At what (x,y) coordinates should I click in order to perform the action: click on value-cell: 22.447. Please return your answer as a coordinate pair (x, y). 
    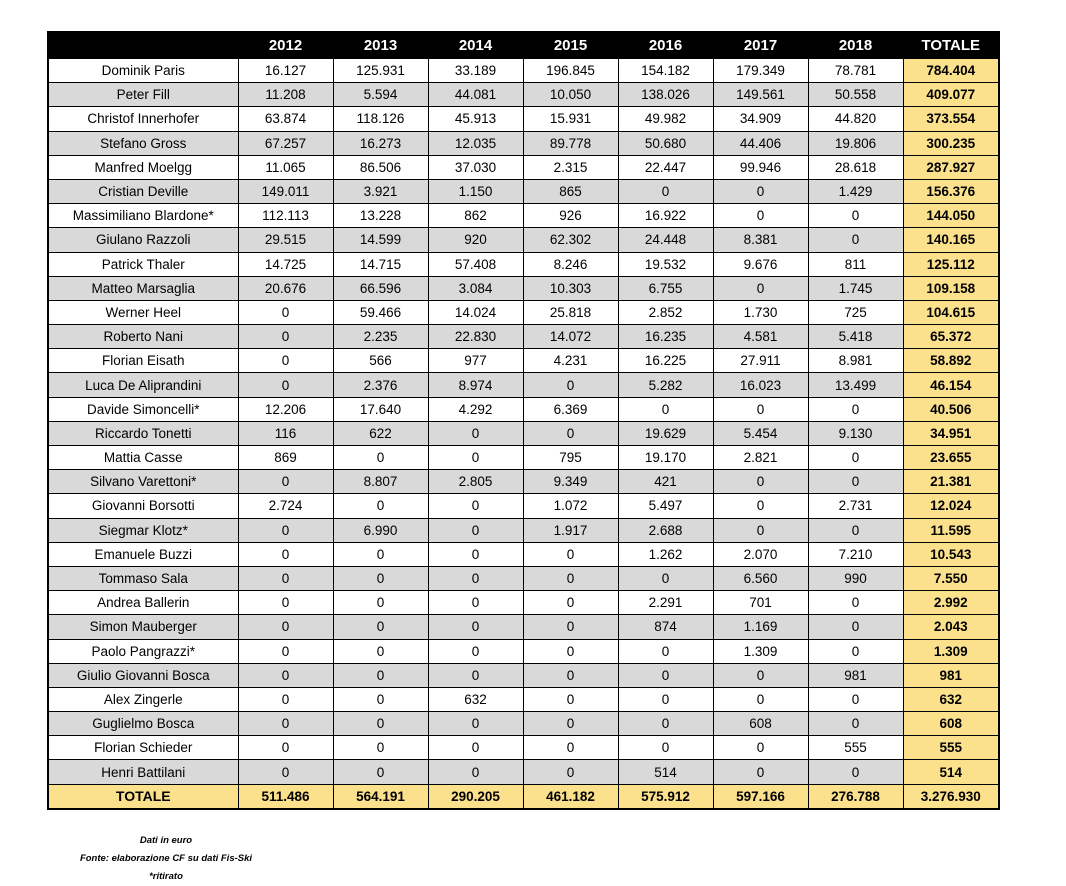
    Looking at the image, I should click on (665, 167).